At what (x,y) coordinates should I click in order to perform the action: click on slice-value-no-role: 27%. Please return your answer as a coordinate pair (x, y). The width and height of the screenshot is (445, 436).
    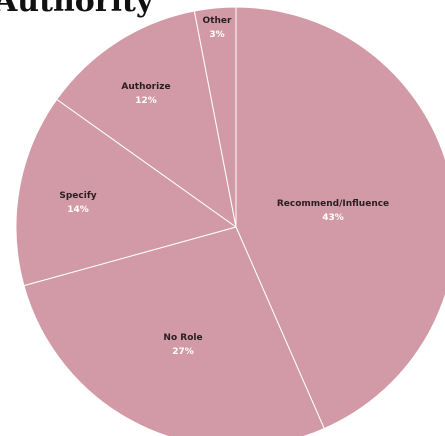
    Looking at the image, I should click on (183, 352).